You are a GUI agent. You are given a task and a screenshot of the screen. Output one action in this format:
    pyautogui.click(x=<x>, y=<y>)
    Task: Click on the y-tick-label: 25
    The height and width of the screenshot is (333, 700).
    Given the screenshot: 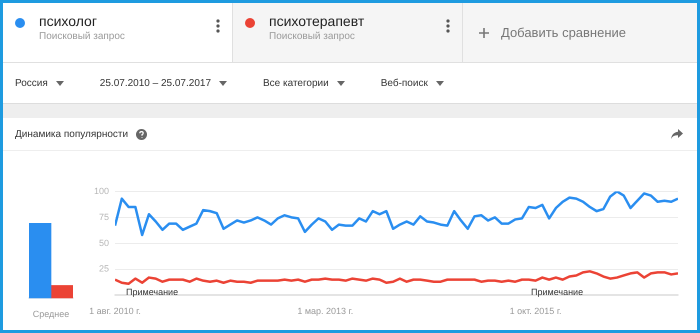 What is the action you would take?
    pyautogui.click(x=104, y=269)
    